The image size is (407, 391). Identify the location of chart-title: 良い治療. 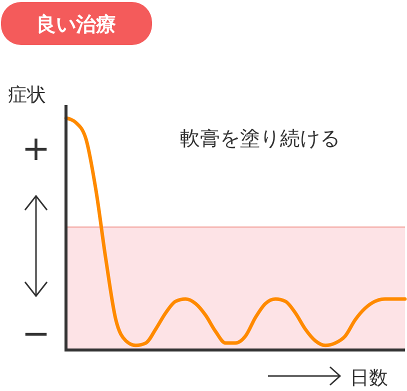
(76, 24).